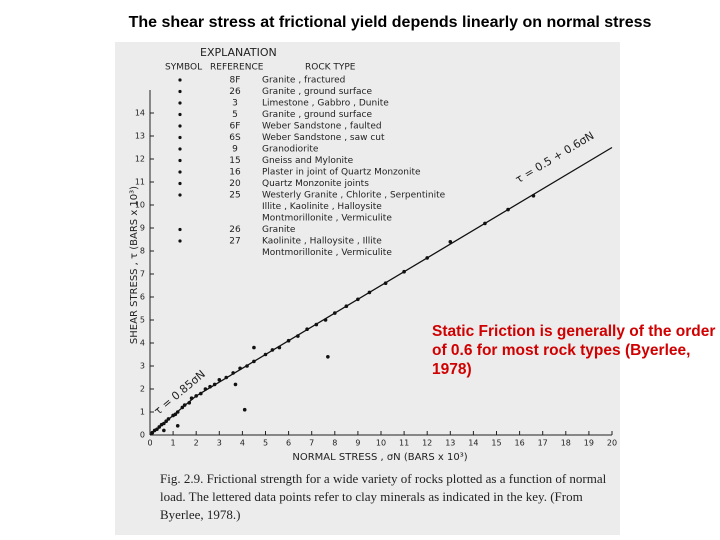 The width and height of the screenshot is (720, 540). Describe the element at coordinates (173, 443) in the screenshot. I see `x-tick-label: 1` at that location.